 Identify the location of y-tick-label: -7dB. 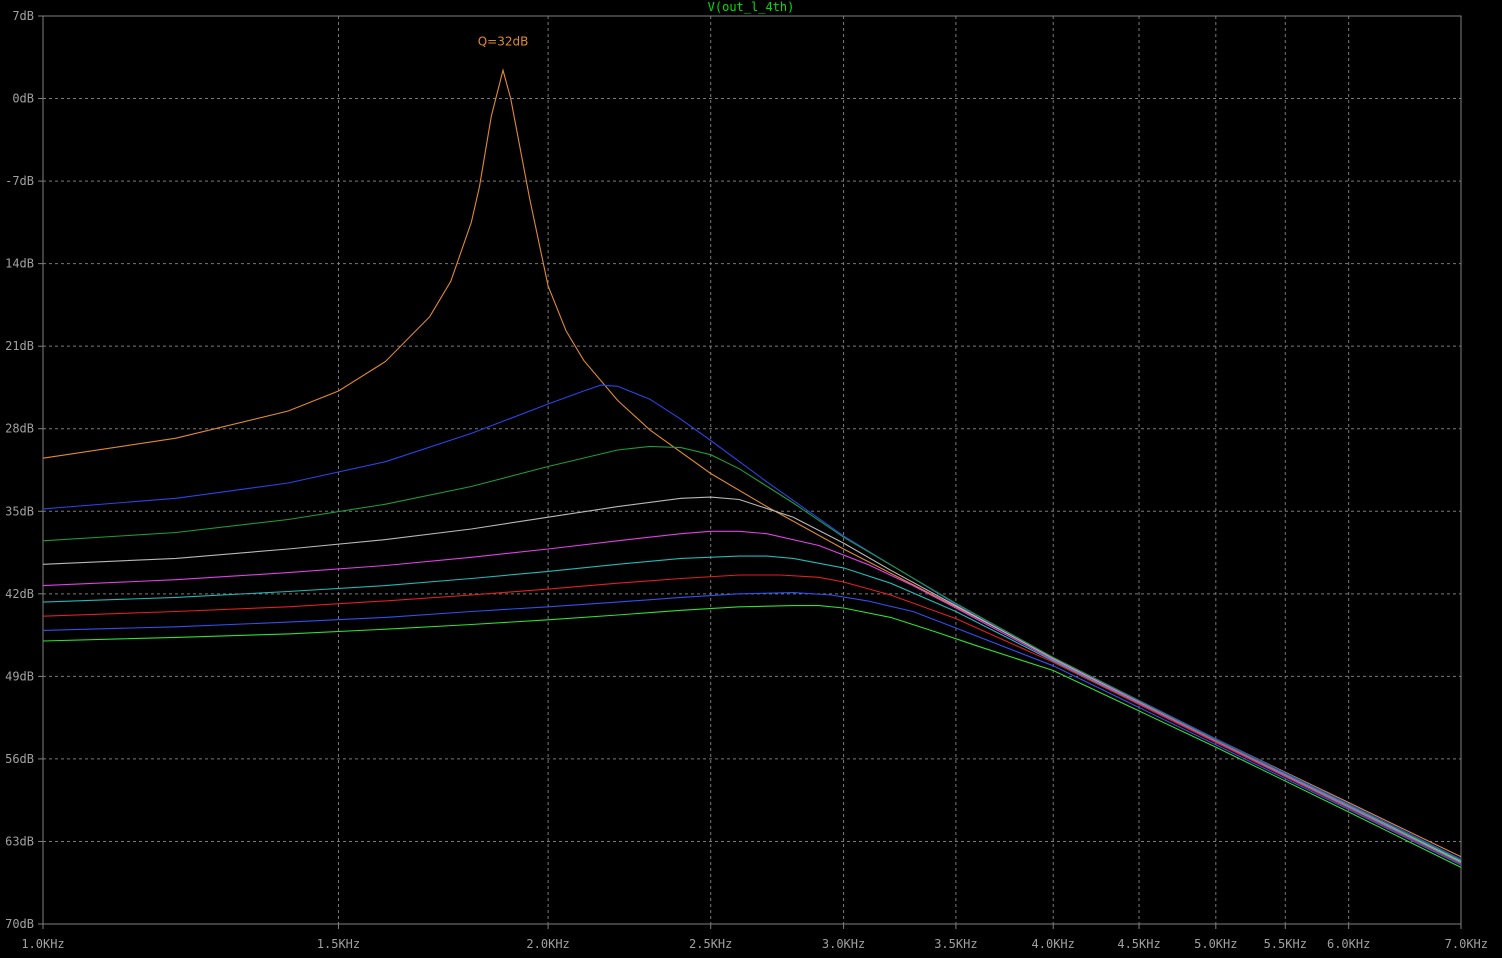
(19, 181).